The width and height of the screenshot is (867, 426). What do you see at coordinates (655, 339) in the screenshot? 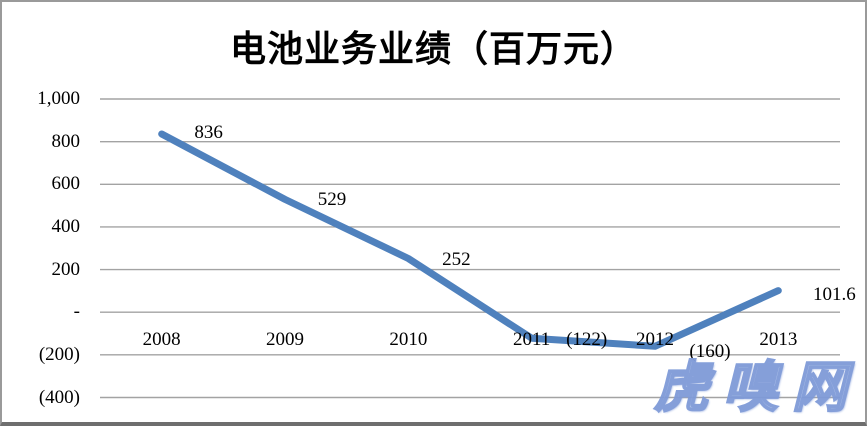
I see `x-axis-tick-label: 2012` at bounding box center [655, 339].